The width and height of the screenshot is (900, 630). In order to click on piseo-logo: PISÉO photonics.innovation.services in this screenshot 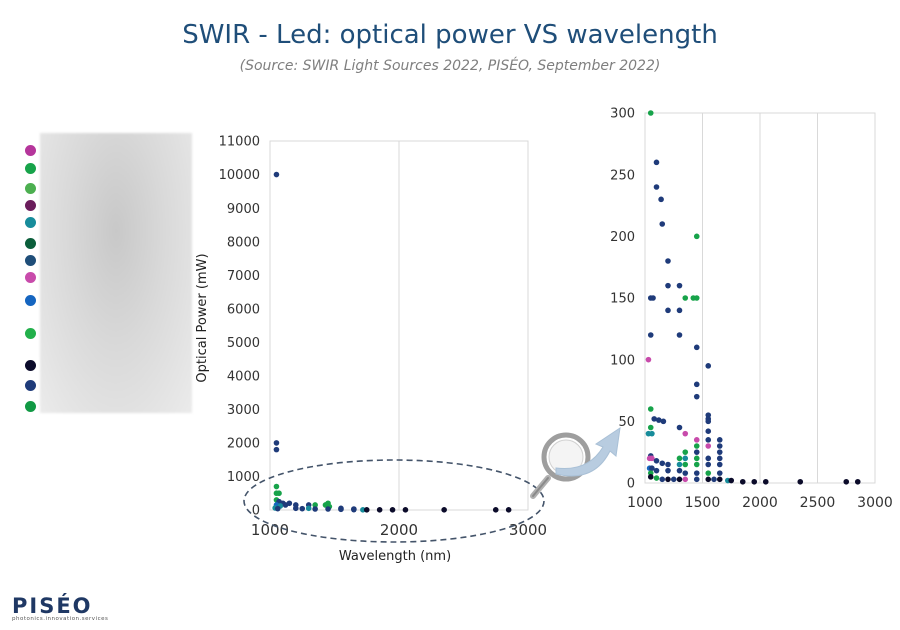, I will do `click(60, 608)`.